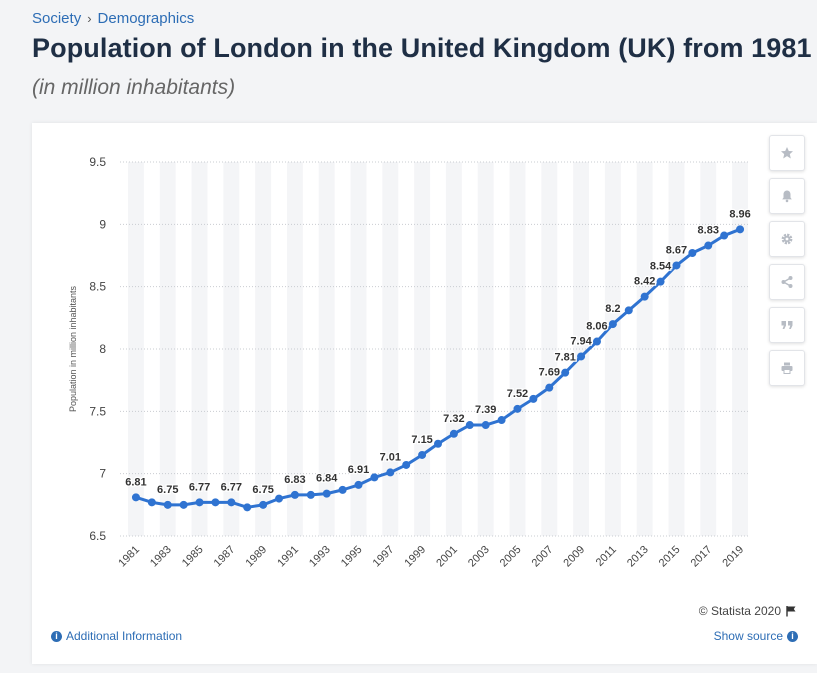 Image resolution: width=817 pixels, height=673 pixels. Describe the element at coordinates (231, 487) in the screenshot. I see `data-label: 6.77` at that location.